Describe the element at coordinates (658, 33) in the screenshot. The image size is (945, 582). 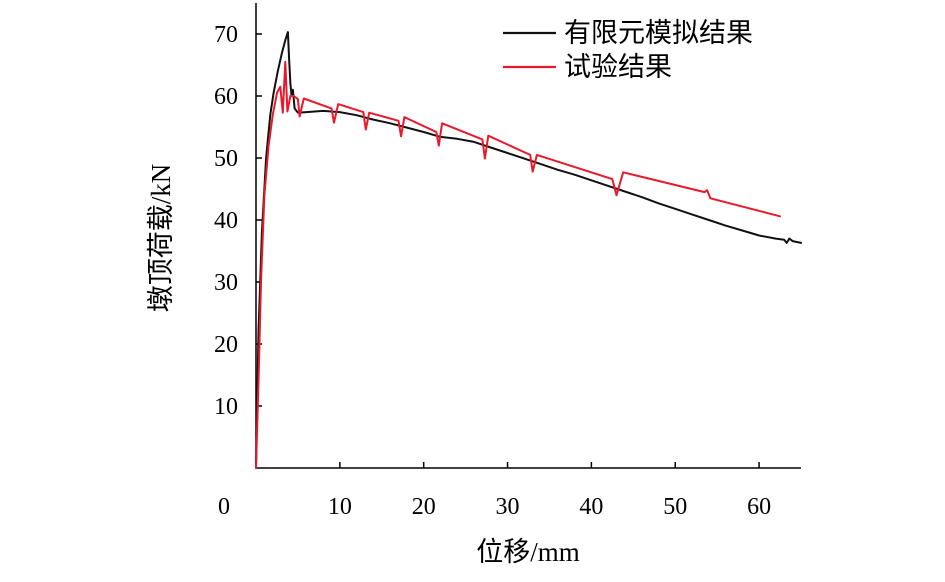
I see `legend-label-fem: 有限元模拟结果` at that location.